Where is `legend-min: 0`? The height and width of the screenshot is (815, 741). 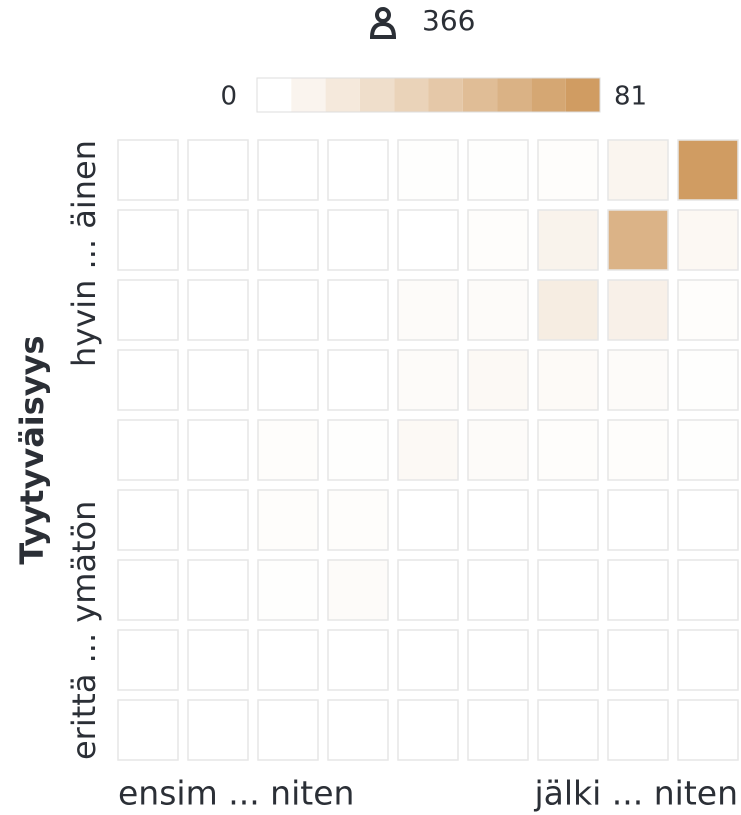 legend-min: 0 is located at coordinates (228, 97).